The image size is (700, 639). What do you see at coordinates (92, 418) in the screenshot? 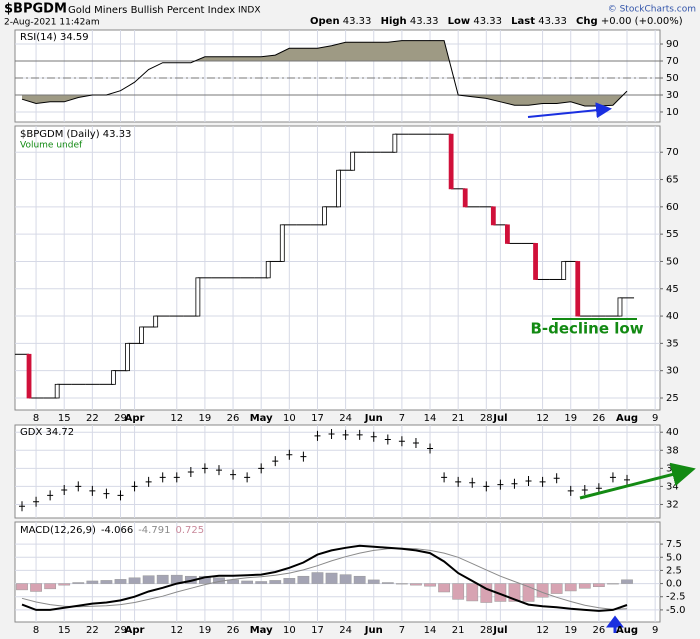
I see `x-tick-label: 22` at bounding box center [92, 418].